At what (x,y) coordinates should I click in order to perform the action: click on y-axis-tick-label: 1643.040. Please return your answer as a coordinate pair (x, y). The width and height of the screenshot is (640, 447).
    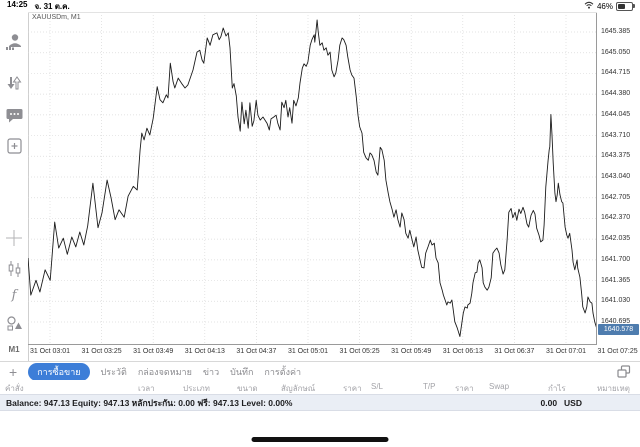
    Looking at the image, I should click on (616, 176).